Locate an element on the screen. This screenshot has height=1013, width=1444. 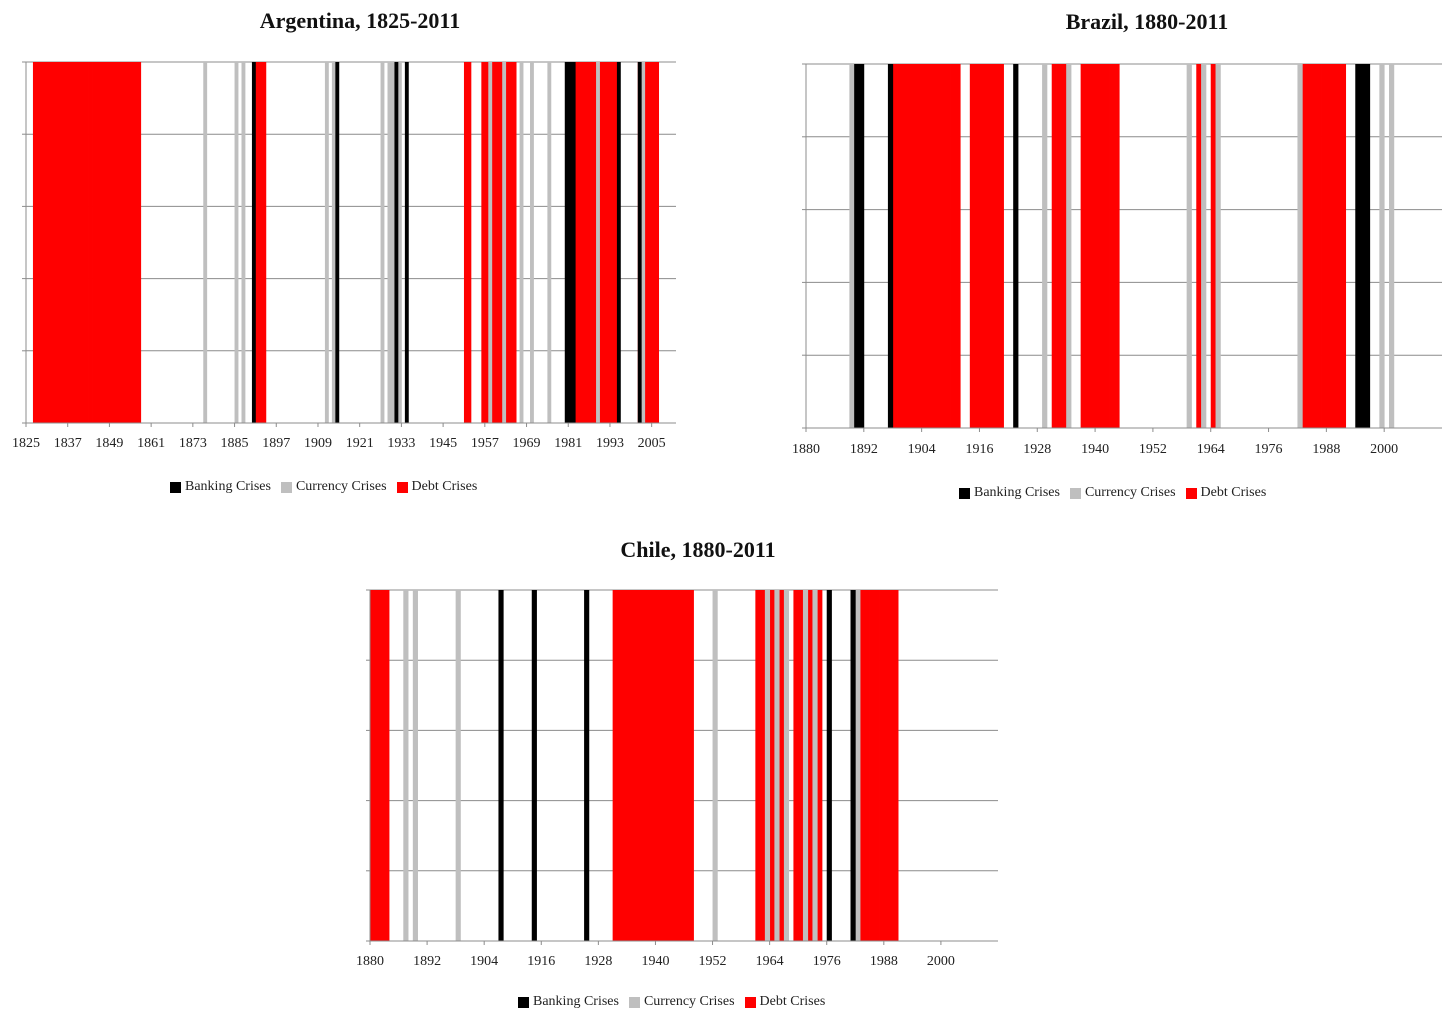
x-tick-label: 1825 is located at coordinates (26, 443).